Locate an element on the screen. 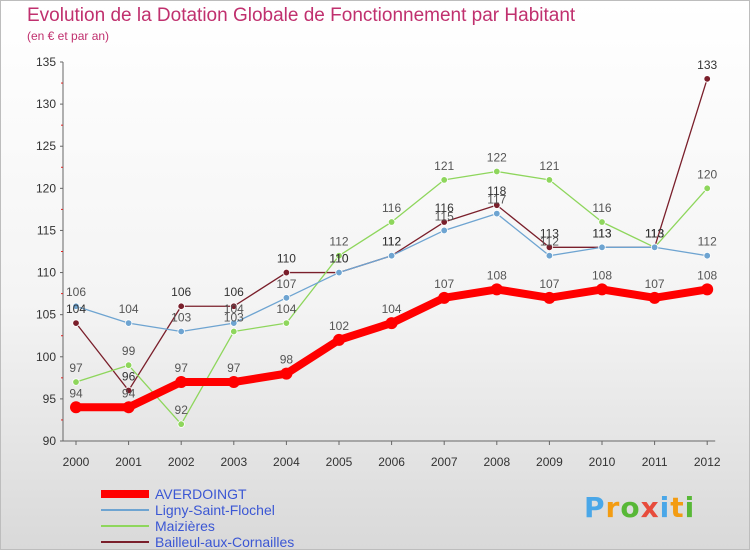 The height and width of the screenshot is (550, 750). data-label: 122 is located at coordinates (497, 157).